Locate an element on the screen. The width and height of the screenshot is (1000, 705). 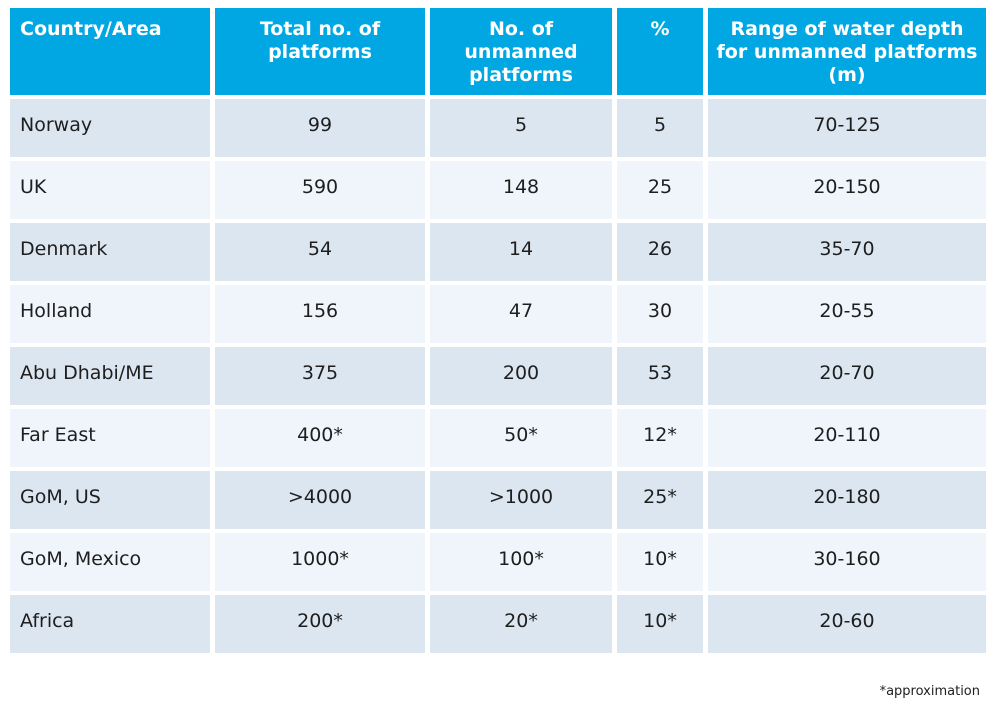
cell-country: UK is located at coordinates (110, 190).